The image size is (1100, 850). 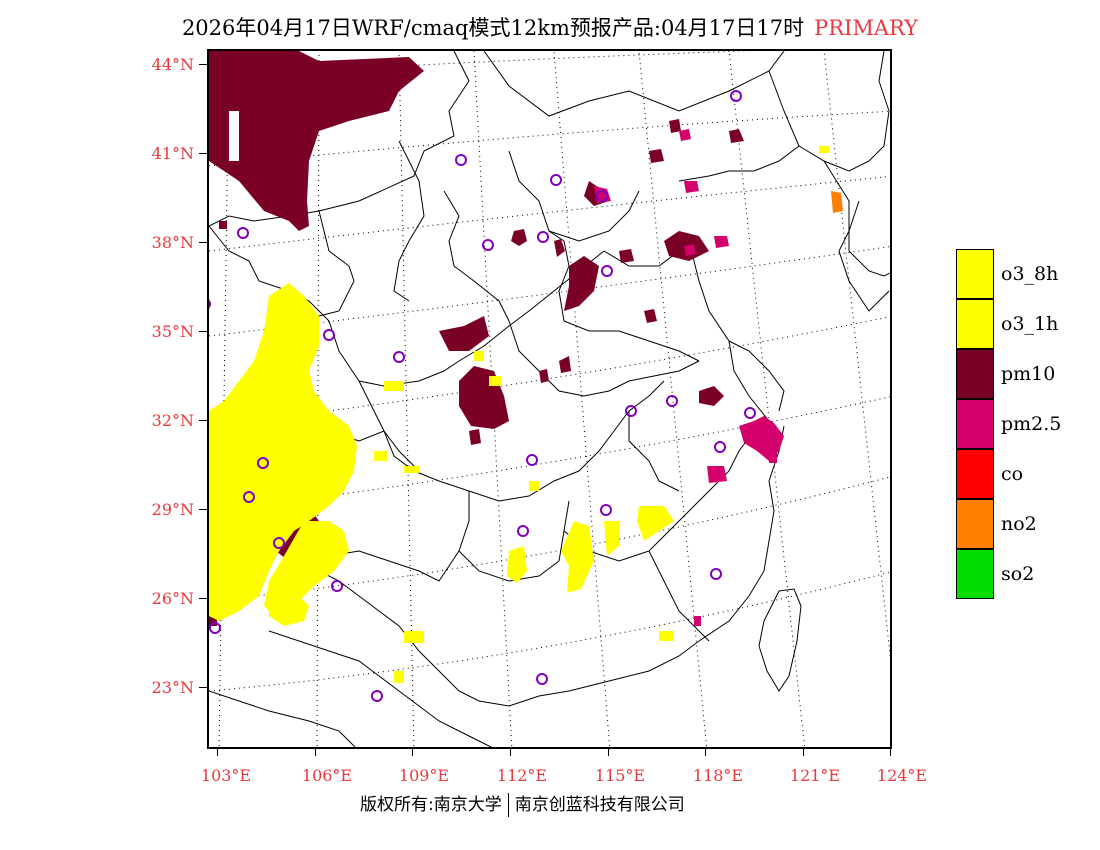 I want to click on legend-label: pm10, so click(x=1028, y=374).